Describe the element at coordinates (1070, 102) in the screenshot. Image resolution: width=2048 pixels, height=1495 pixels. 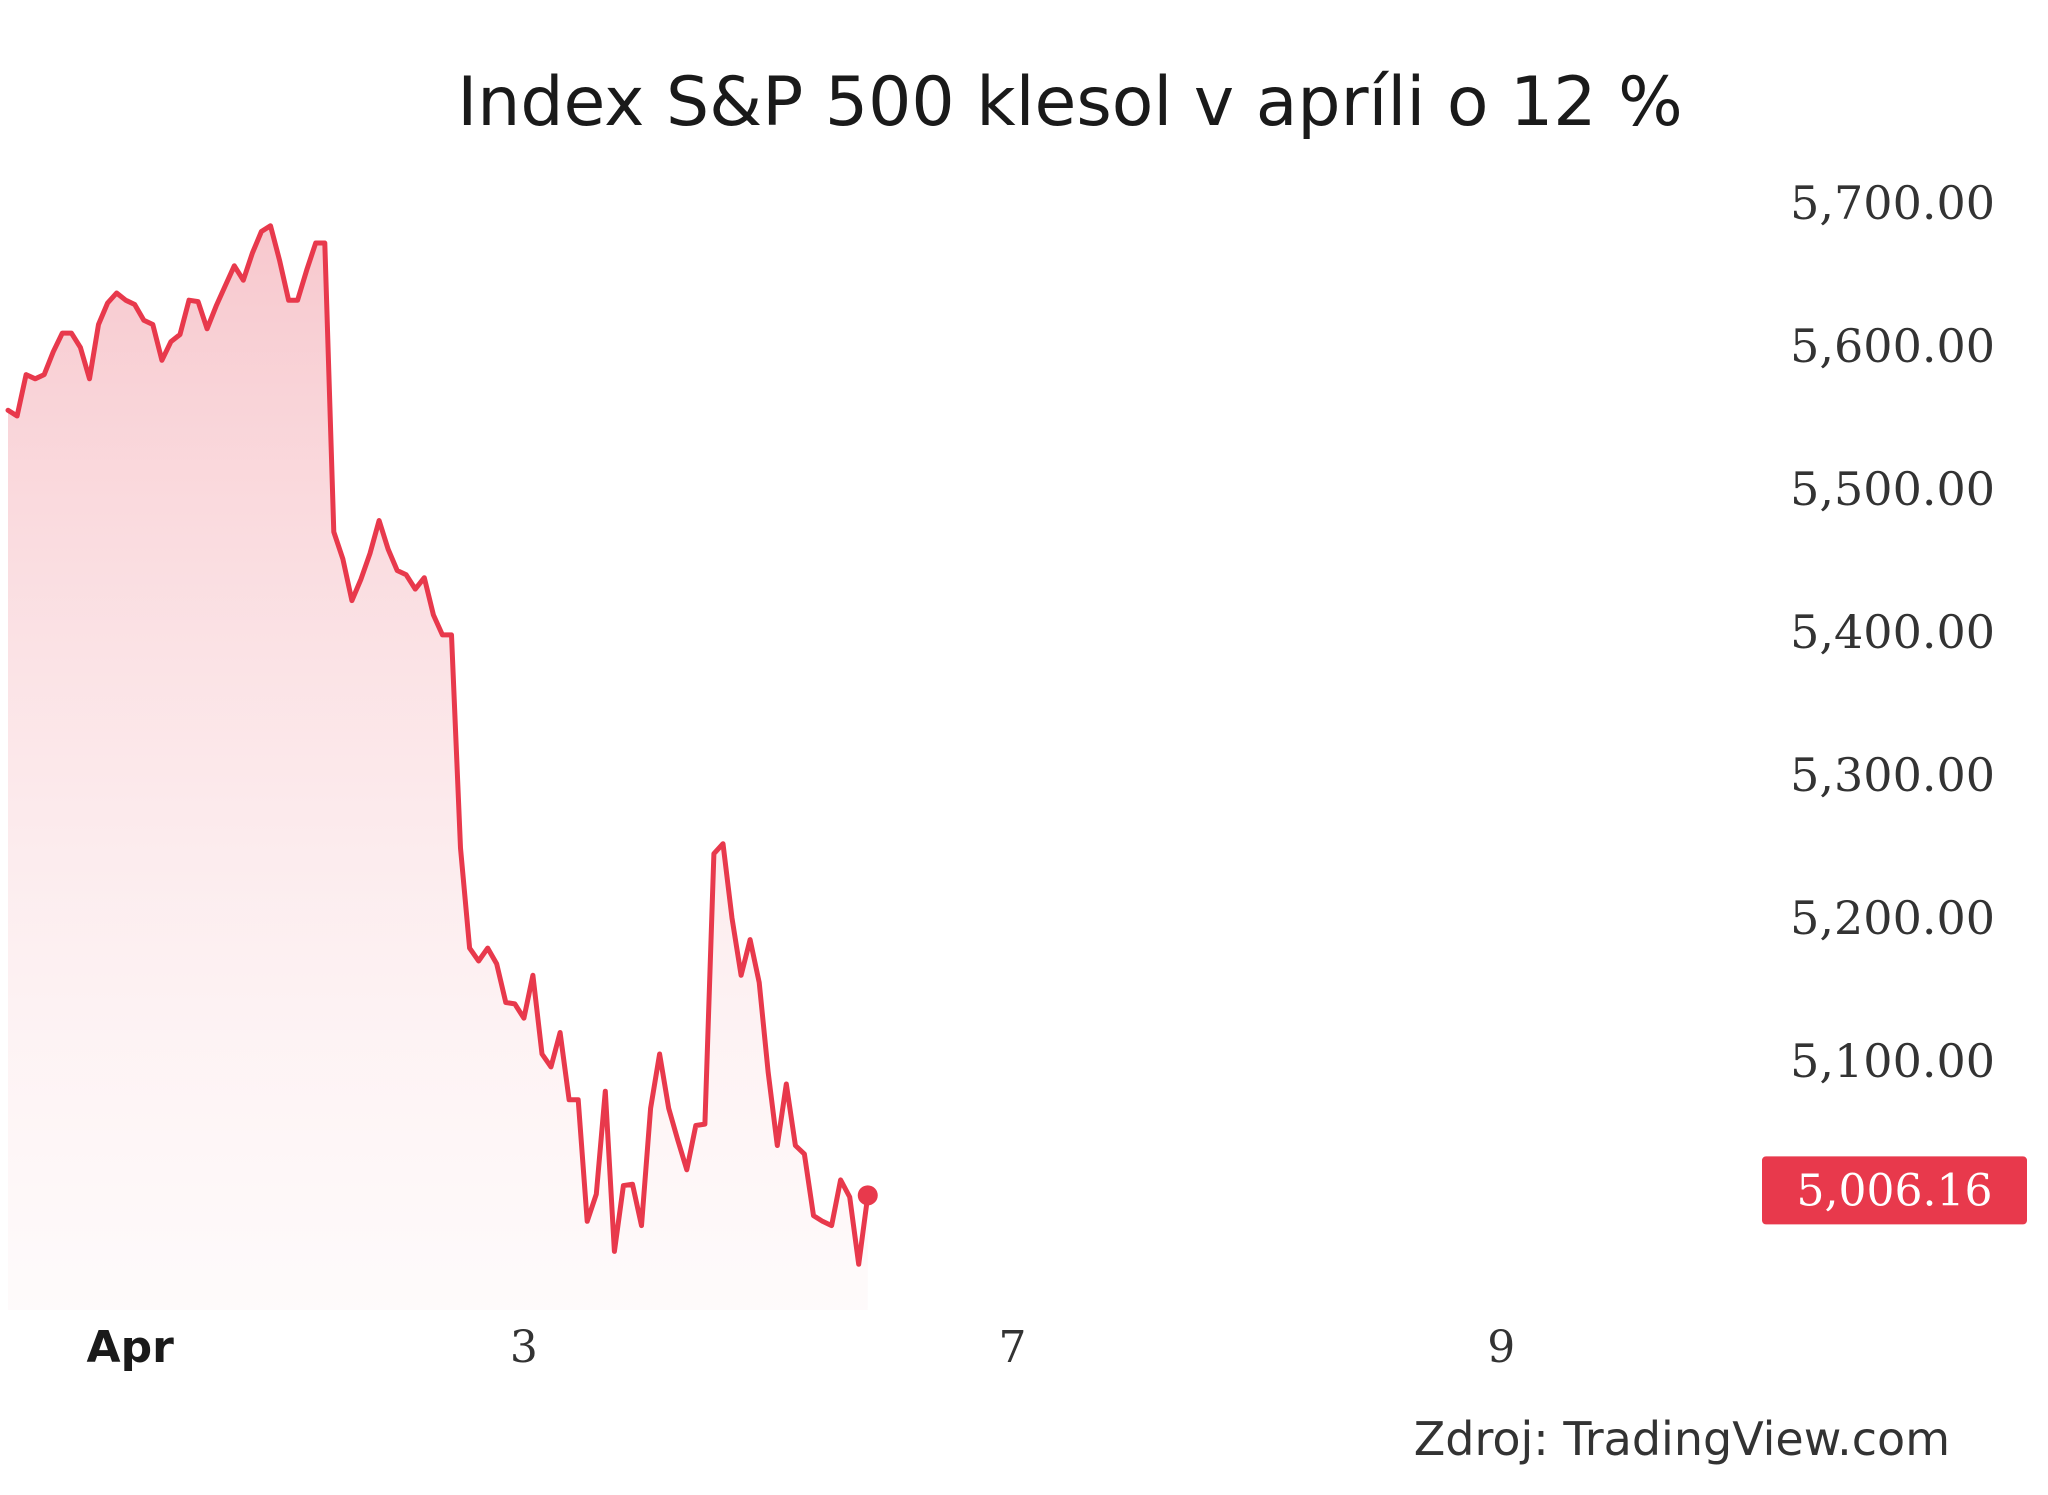
I see `chart-title: Index S&P 500 klesol v apríli o 12 %` at that location.